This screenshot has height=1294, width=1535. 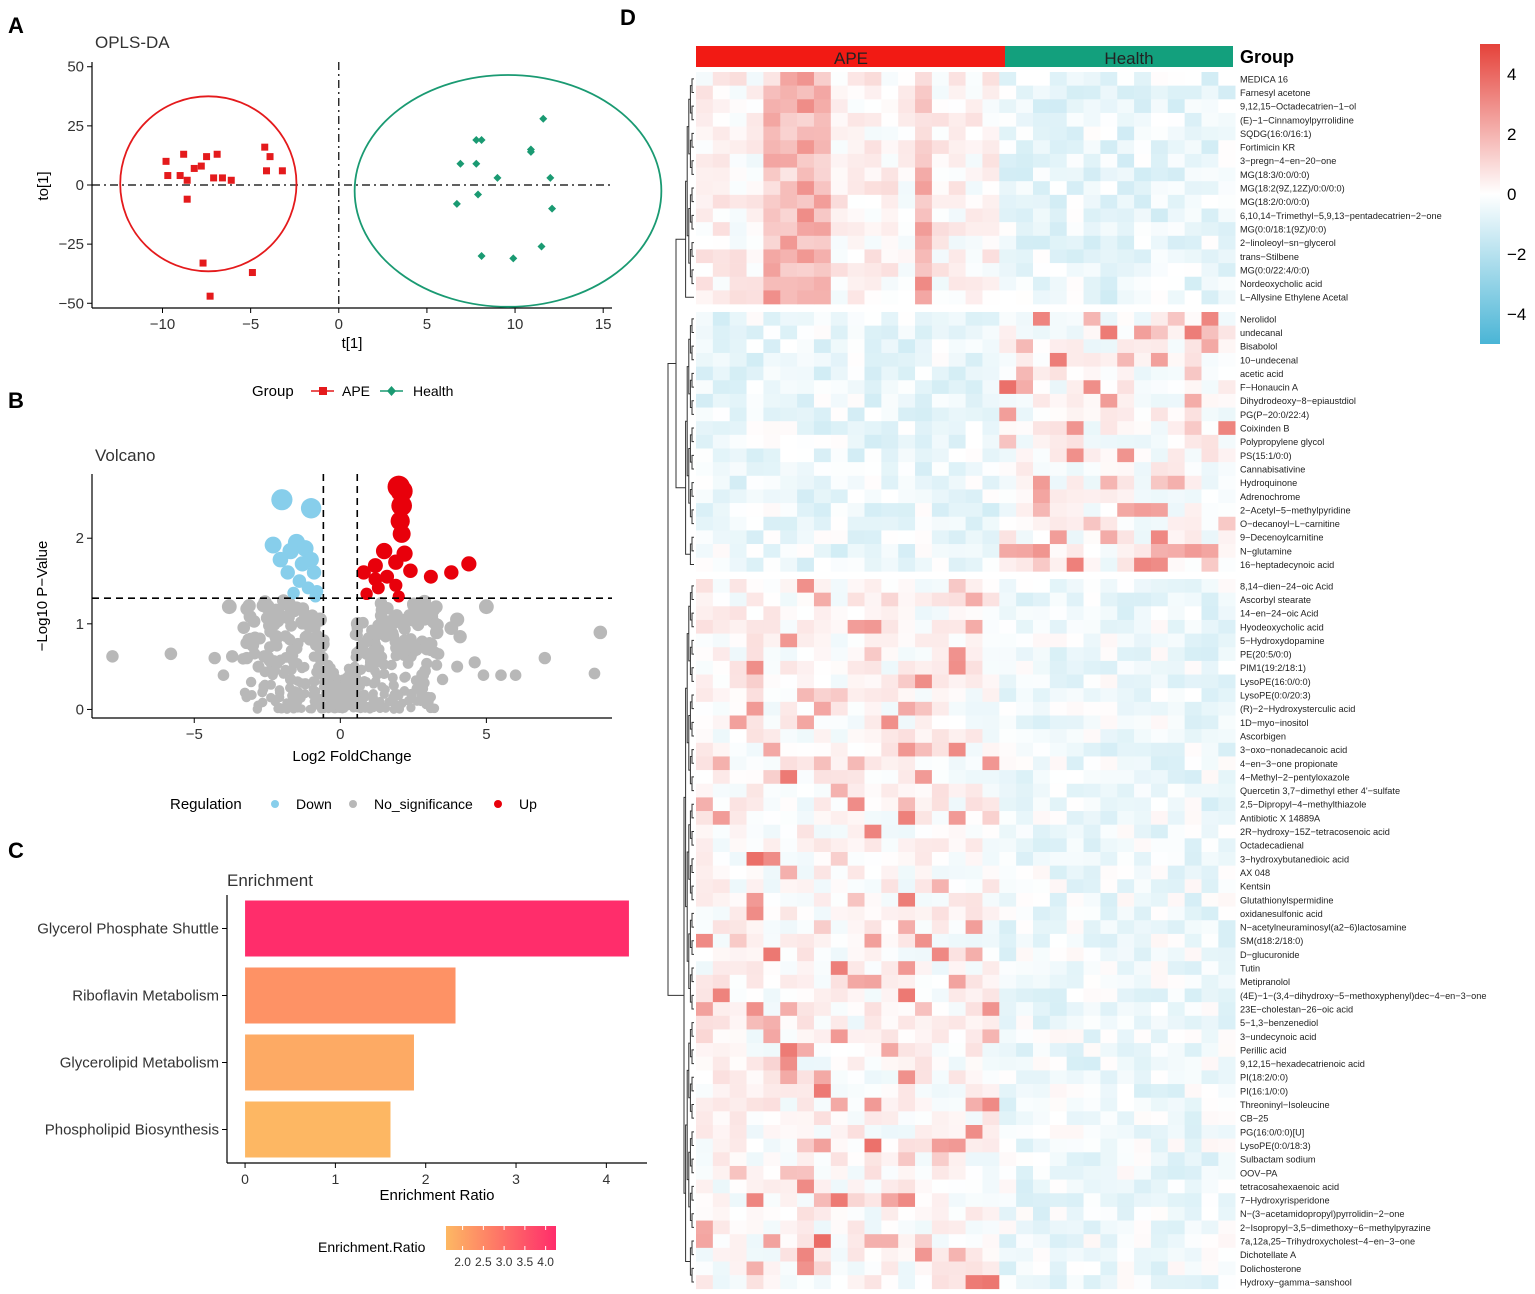 I want to click on heatmap-row-label: O−decanoyl−L−carnitine, so click(x=1290, y=524).